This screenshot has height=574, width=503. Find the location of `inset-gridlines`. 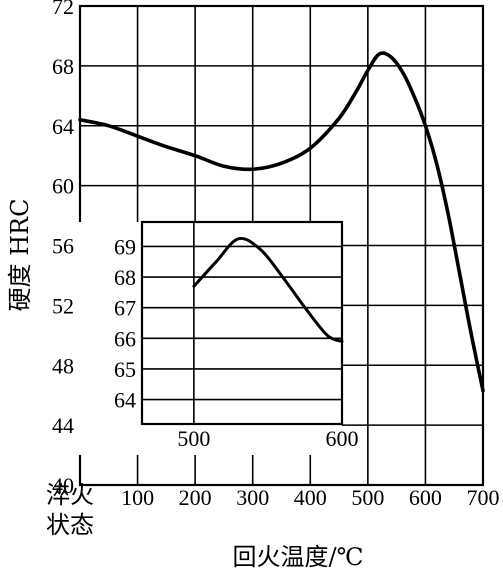

inset-gridlines is located at coordinates (242, 323).